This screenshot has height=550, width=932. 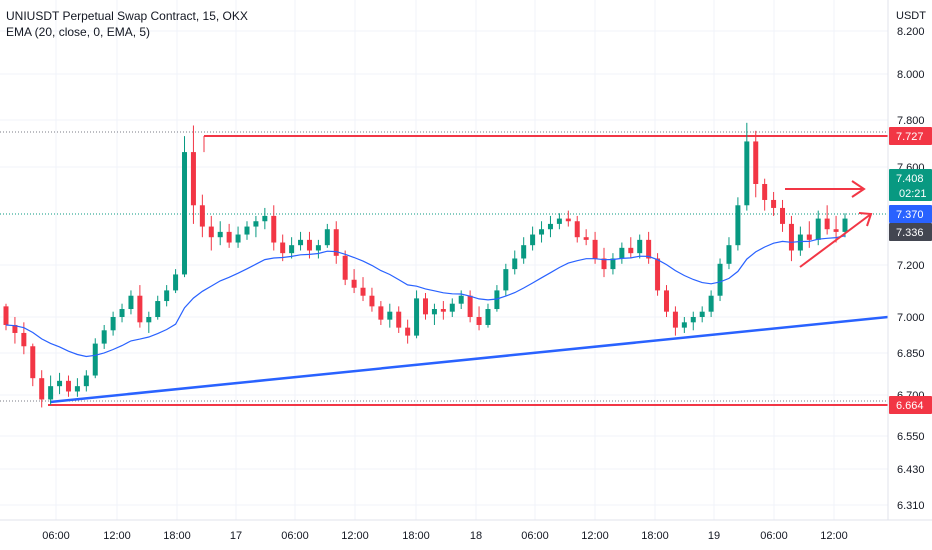 I want to click on triangle-upper-arrow, so click(x=858, y=189).